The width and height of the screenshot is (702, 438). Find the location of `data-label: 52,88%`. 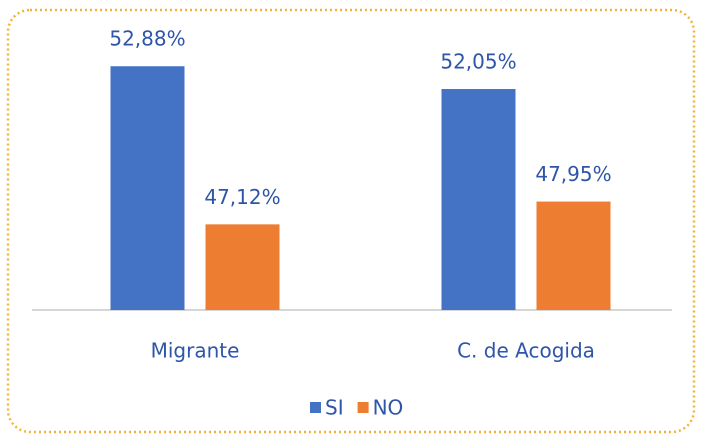

data-label: 52,88% is located at coordinates (147, 39).